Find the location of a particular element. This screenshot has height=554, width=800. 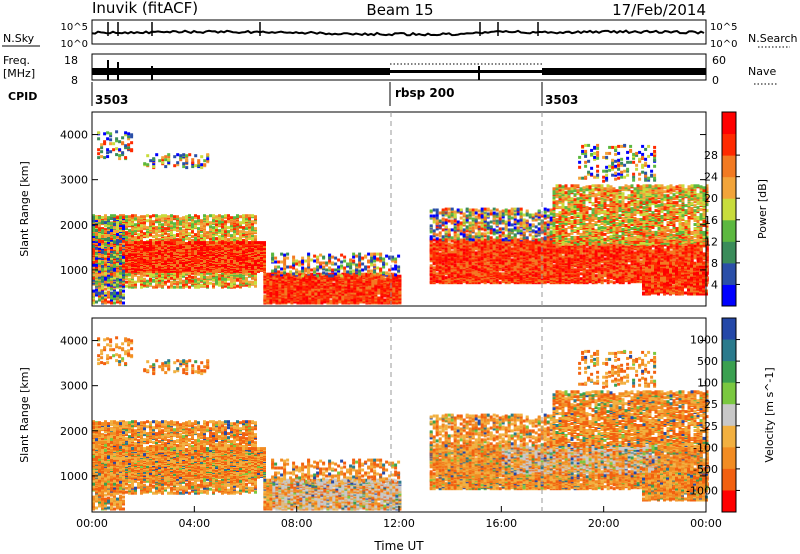

cpid-row: CPID 3503 rbsp 200 3503 is located at coordinates (293, 94).